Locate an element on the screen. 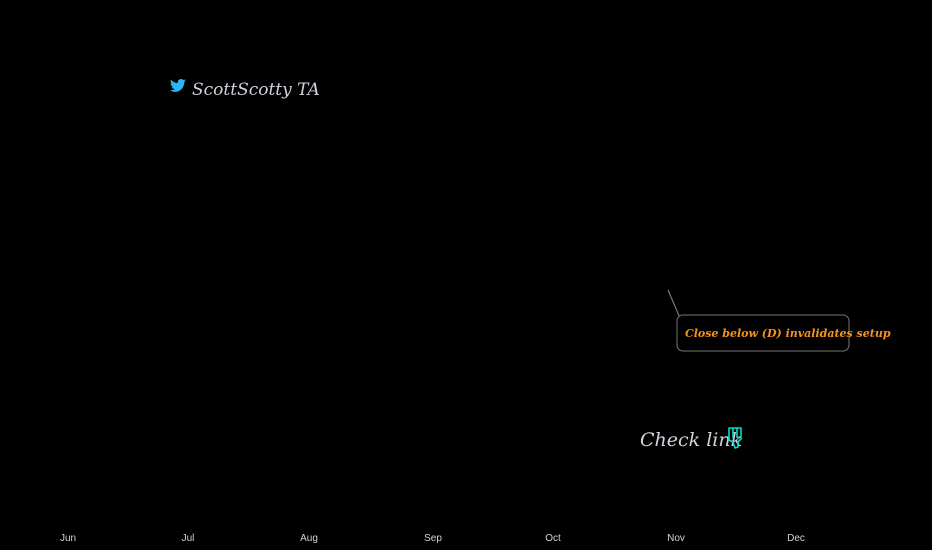 Image resolution: width=932 pixels, height=550 pixels. annotation-box is located at coordinates (763, 333).